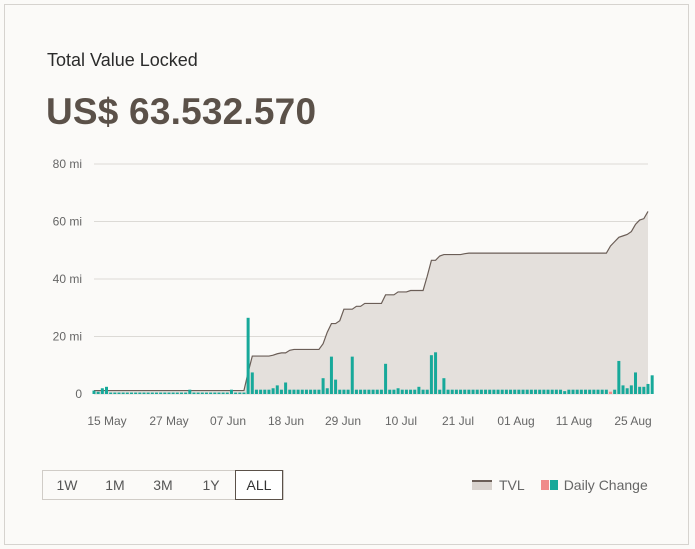 The height and width of the screenshot is (549, 695). What do you see at coordinates (373, 356) in the screenshot?
I see `daily-change-bars` at bounding box center [373, 356].